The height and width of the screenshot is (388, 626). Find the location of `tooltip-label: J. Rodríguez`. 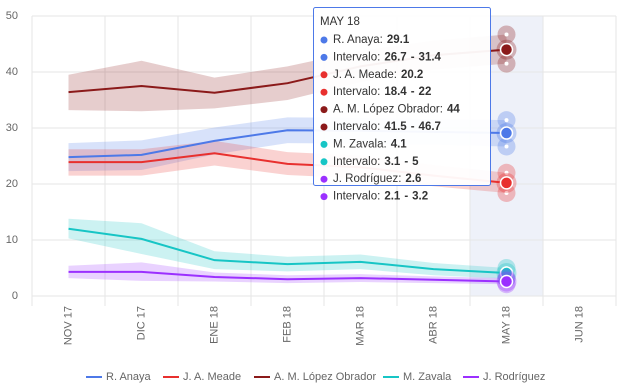

tooltip-label: J. Rodríguez is located at coordinates (365, 179).